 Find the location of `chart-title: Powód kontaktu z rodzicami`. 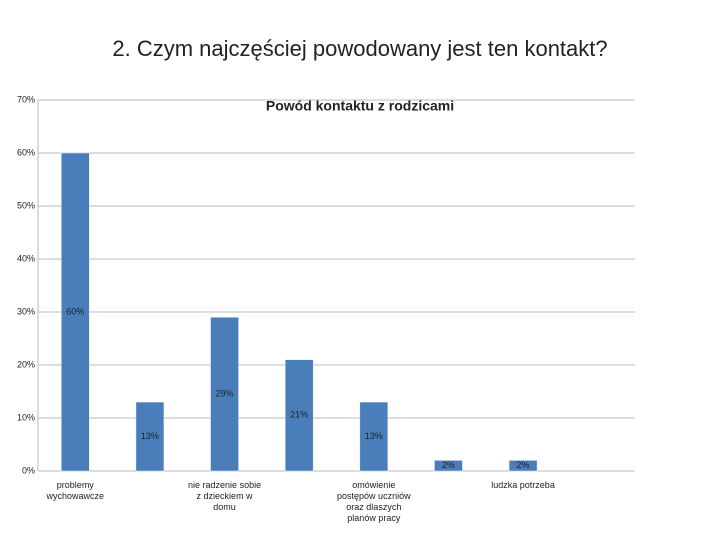

chart-title: Powód kontaktu z rodzicami is located at coordinates (360, 106).